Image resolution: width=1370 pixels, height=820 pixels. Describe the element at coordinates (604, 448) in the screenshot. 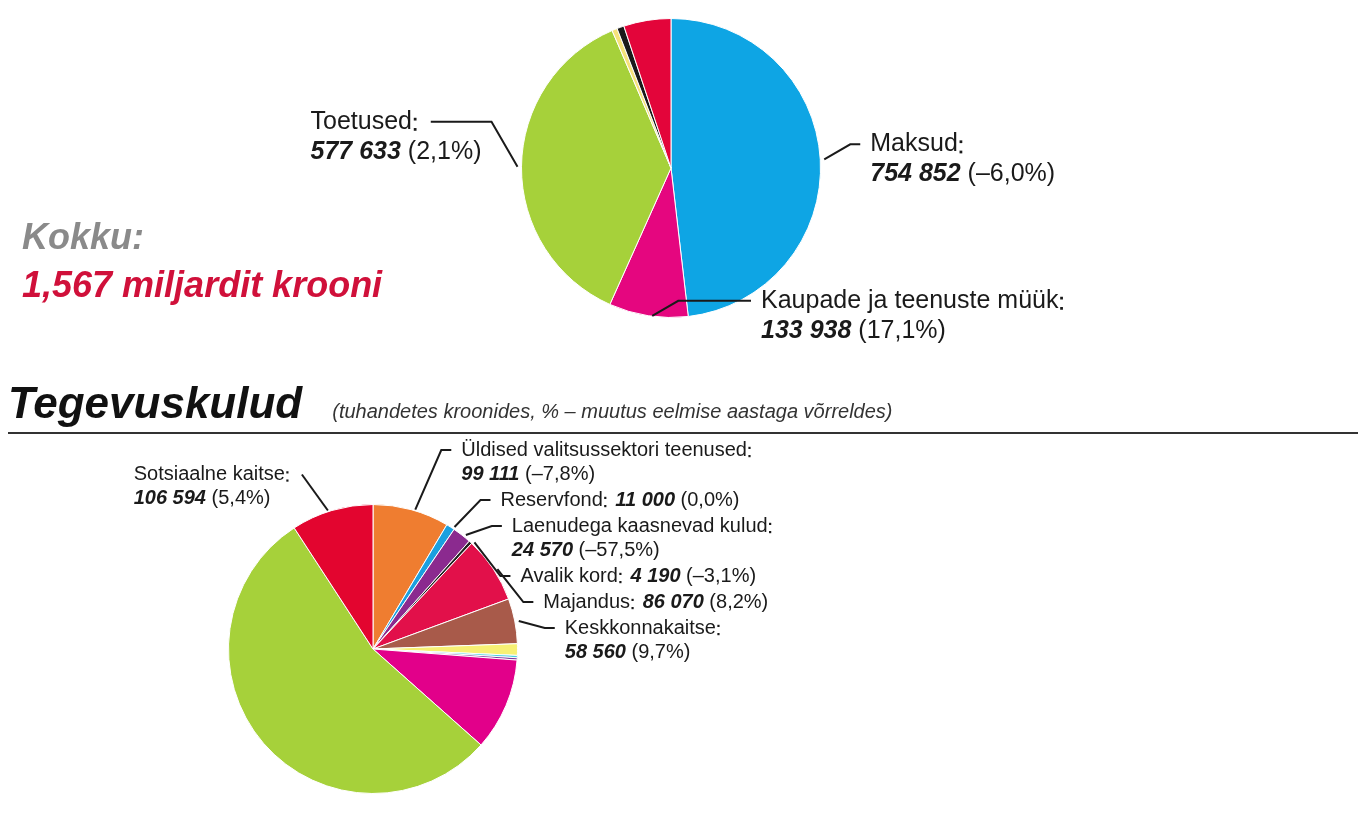

I see `slice-label: Üldised valitsussektori teenused` at that location.